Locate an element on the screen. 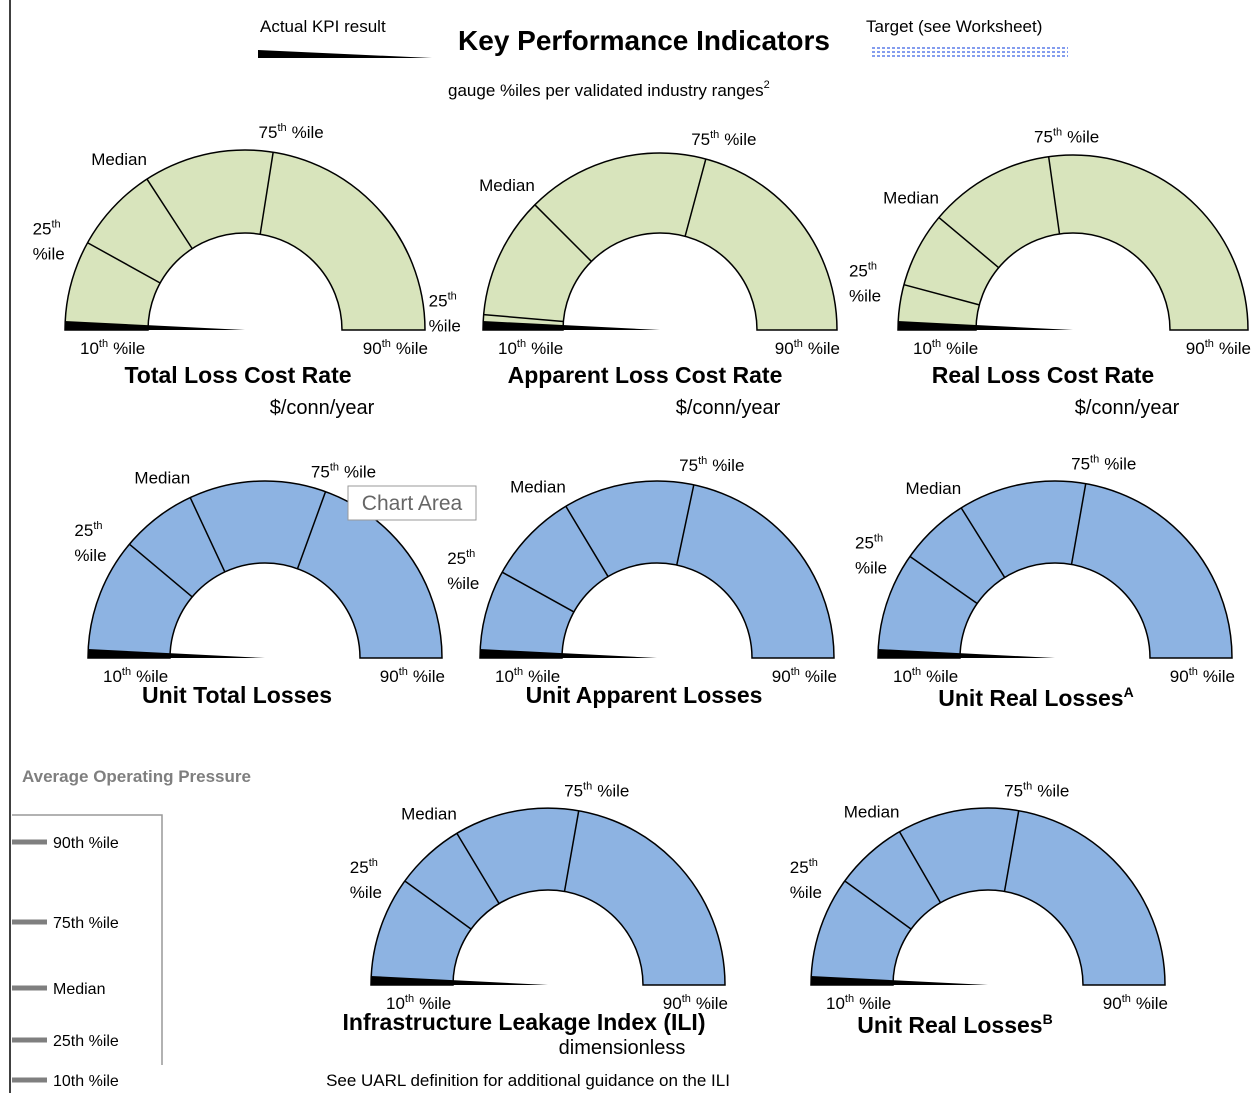  gauge-title: Unit Real LossesB is located at coordinates (954, 1024).